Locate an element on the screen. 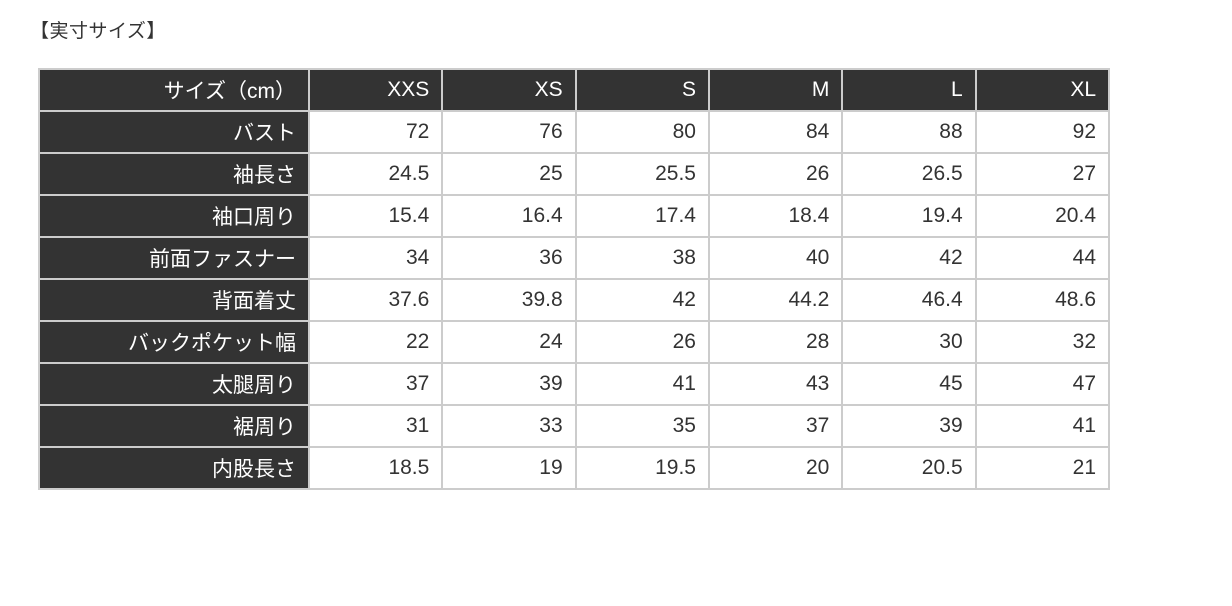 This screenshot has height=606, width=1232. table-row: バックポケット幅 22 24 26 28 30 32 is located at coordinates (574, 342).